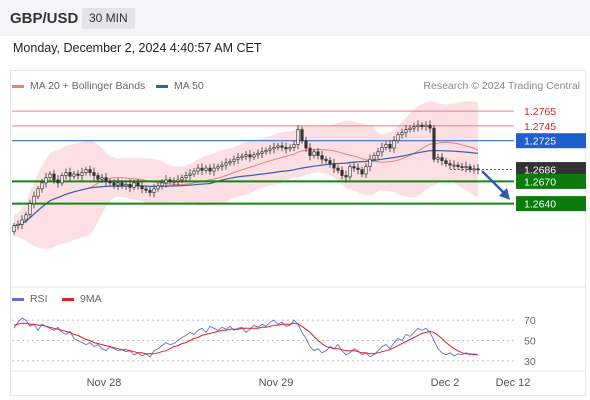 The image size is (590, 400). Describe the element at coordinates (540, 182) in the screenshot. I see `level-label: 1.2670` at that location.